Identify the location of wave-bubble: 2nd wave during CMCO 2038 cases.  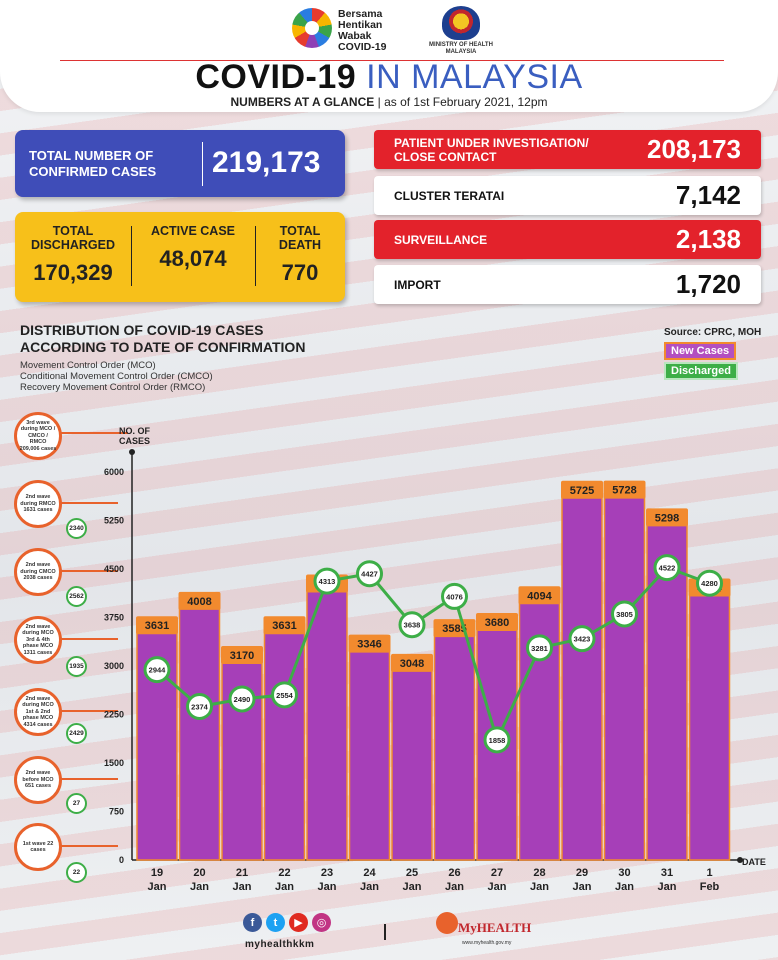
(38, 572).